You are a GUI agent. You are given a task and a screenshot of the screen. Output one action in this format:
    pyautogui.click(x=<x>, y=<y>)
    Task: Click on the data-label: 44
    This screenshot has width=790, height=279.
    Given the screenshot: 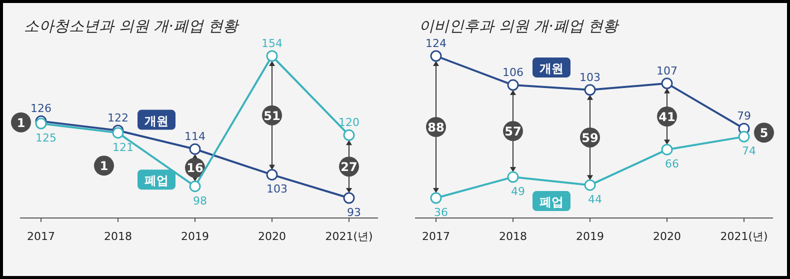 What is the action you would take?
    pyautogui.click(x=595, y=199)
    